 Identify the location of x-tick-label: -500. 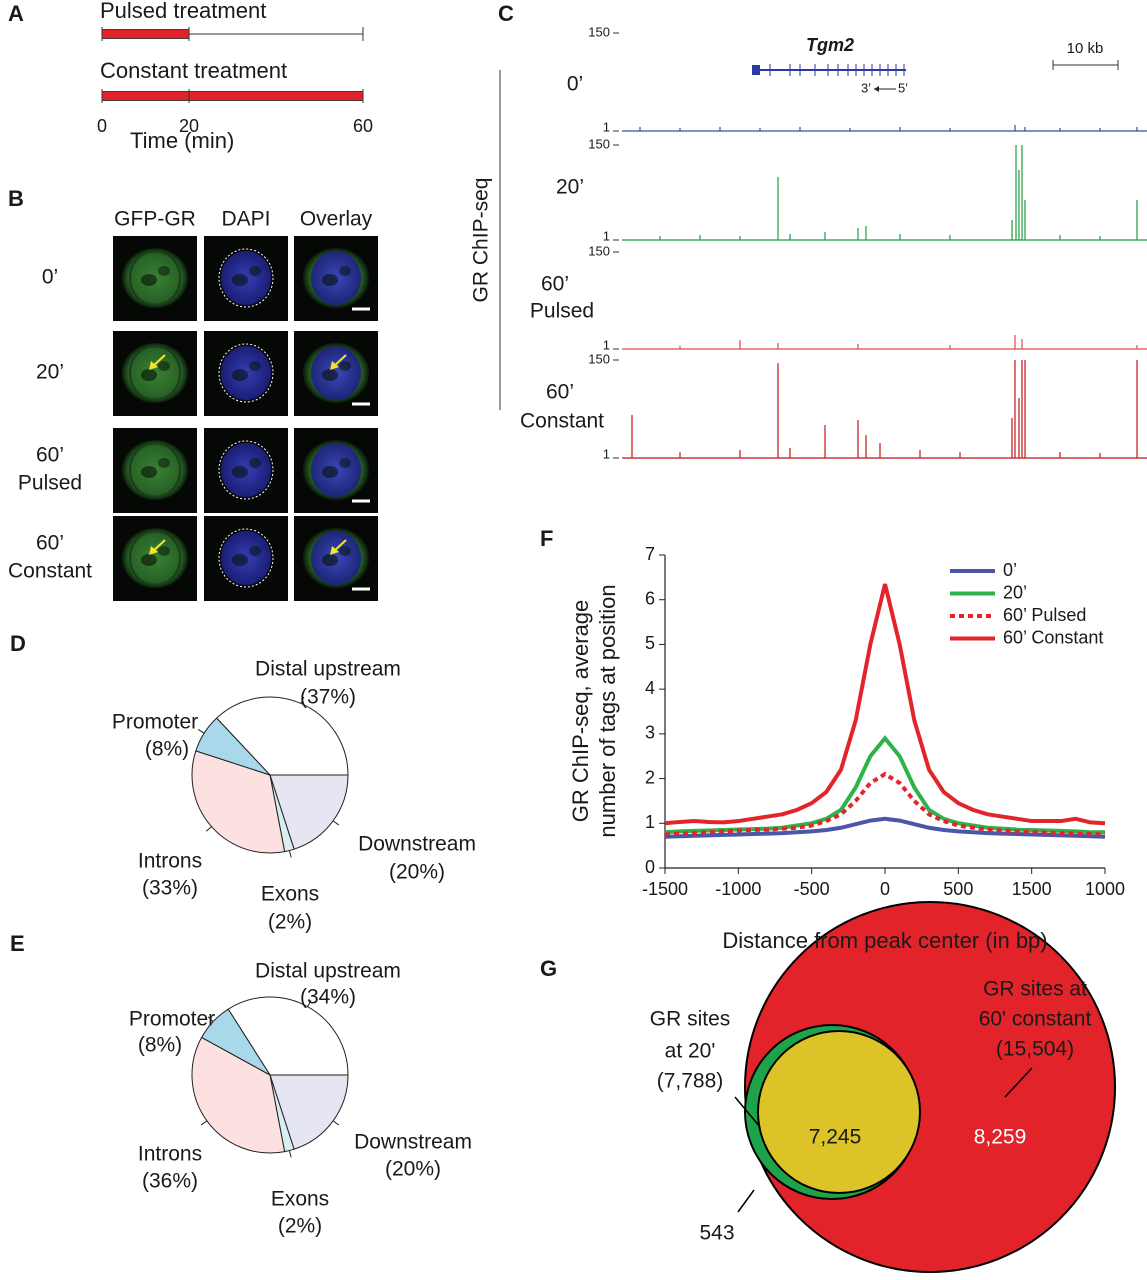
(812, 889).